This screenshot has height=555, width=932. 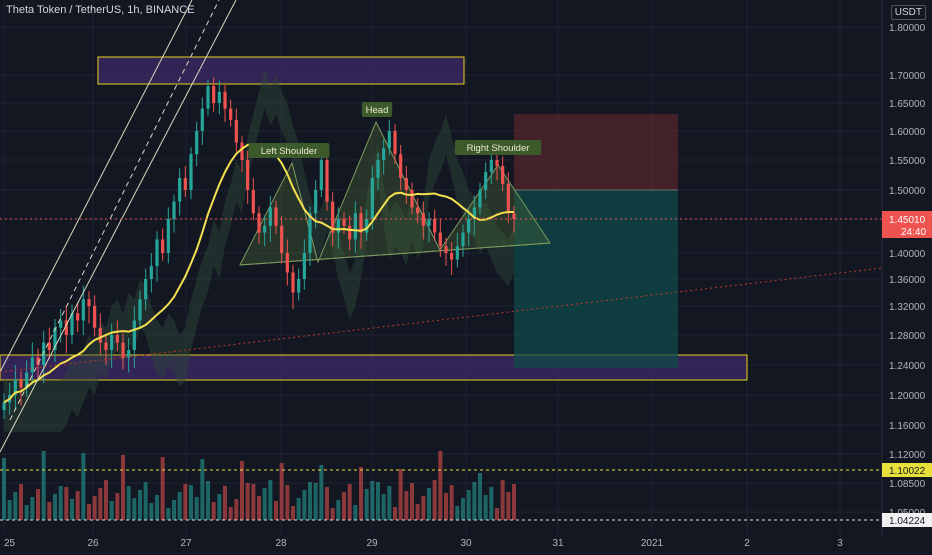 What do you see at coordinates (907, 28) in the screenshot?
I see `price-tick-label: 1.80000` at bounding box center [907, 28].